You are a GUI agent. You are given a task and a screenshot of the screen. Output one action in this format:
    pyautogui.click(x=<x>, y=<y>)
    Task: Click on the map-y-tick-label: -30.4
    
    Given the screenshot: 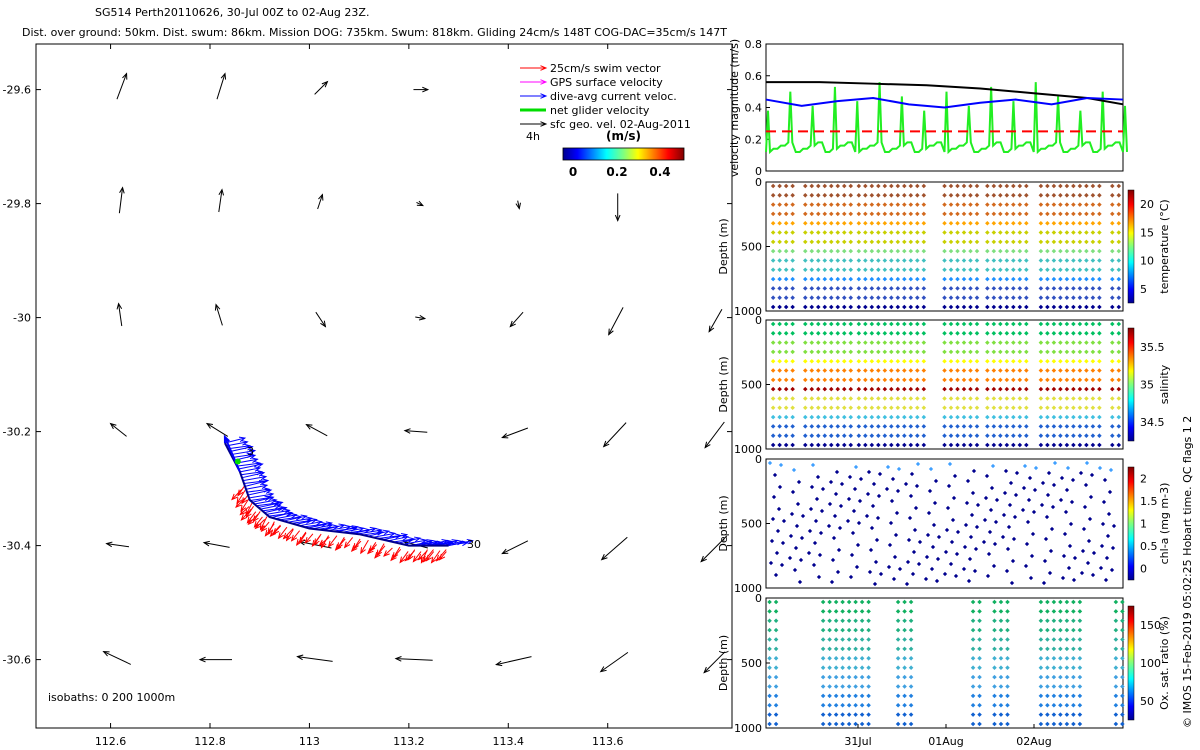 What is the action you would take?
    pyautogui.click(x=17, y=546)
    